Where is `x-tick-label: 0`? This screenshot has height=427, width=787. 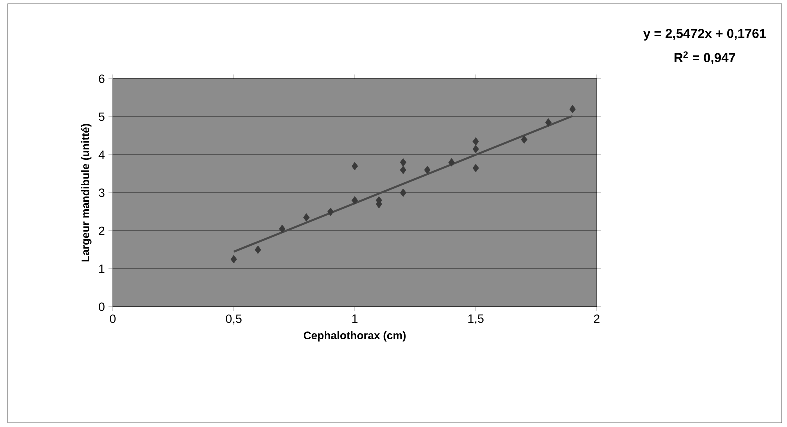 x-tick-label: 0 is located at coordinates (113, 319).